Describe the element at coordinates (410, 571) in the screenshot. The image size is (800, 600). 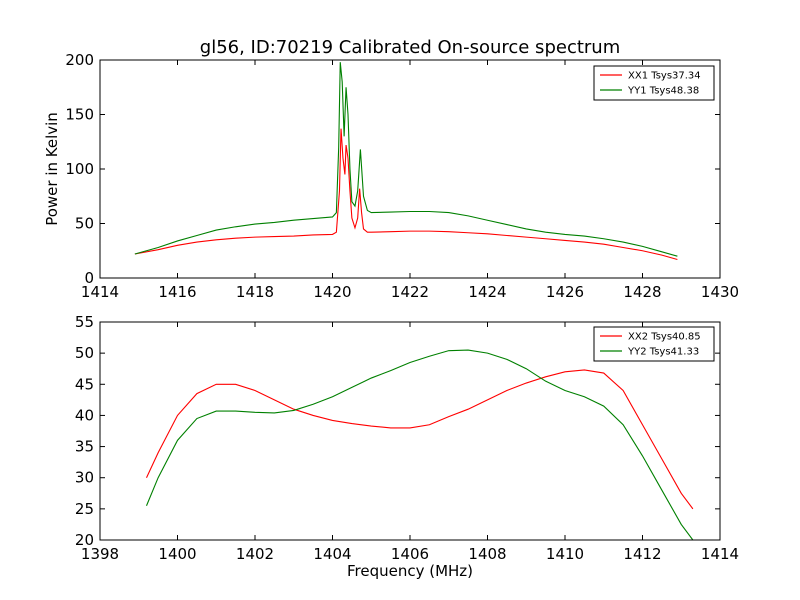
I see `x-axis-label: Frequency (MHz)` at that location.